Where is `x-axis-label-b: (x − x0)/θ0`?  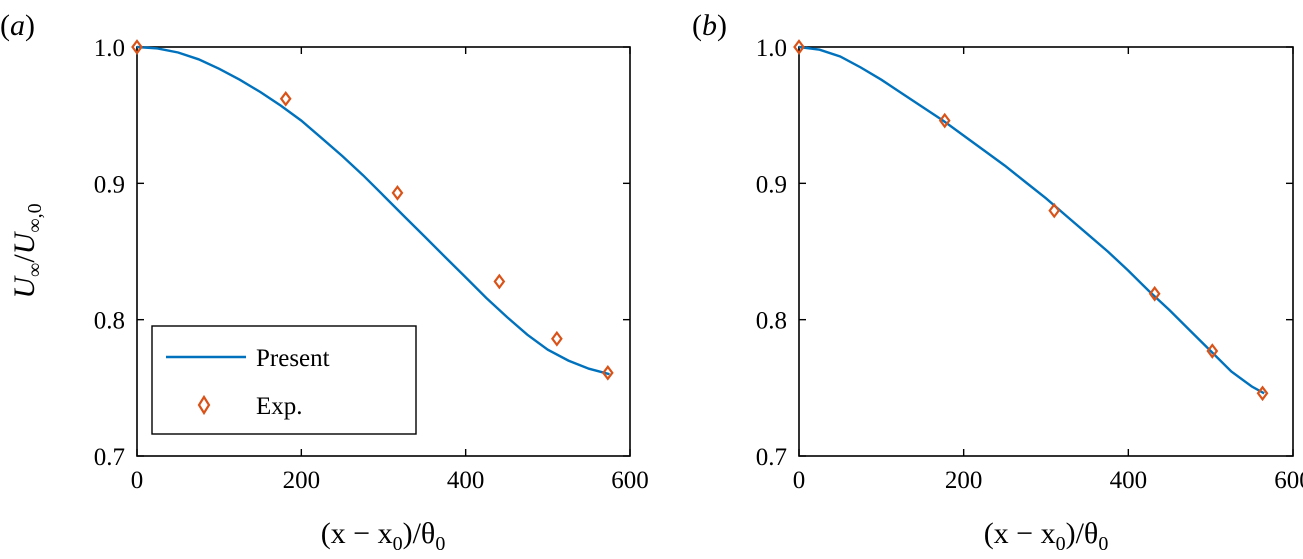 x-axis-label-b: (x − x0)/θ0 is located at coordinates (1046, 536).